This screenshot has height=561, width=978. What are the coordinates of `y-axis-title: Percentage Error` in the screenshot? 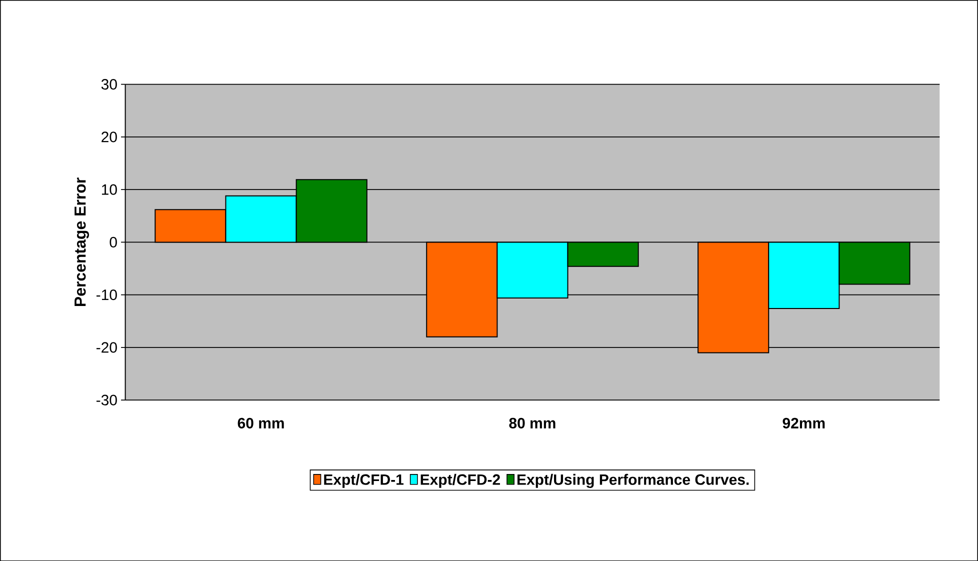 It's located at (81, 241).